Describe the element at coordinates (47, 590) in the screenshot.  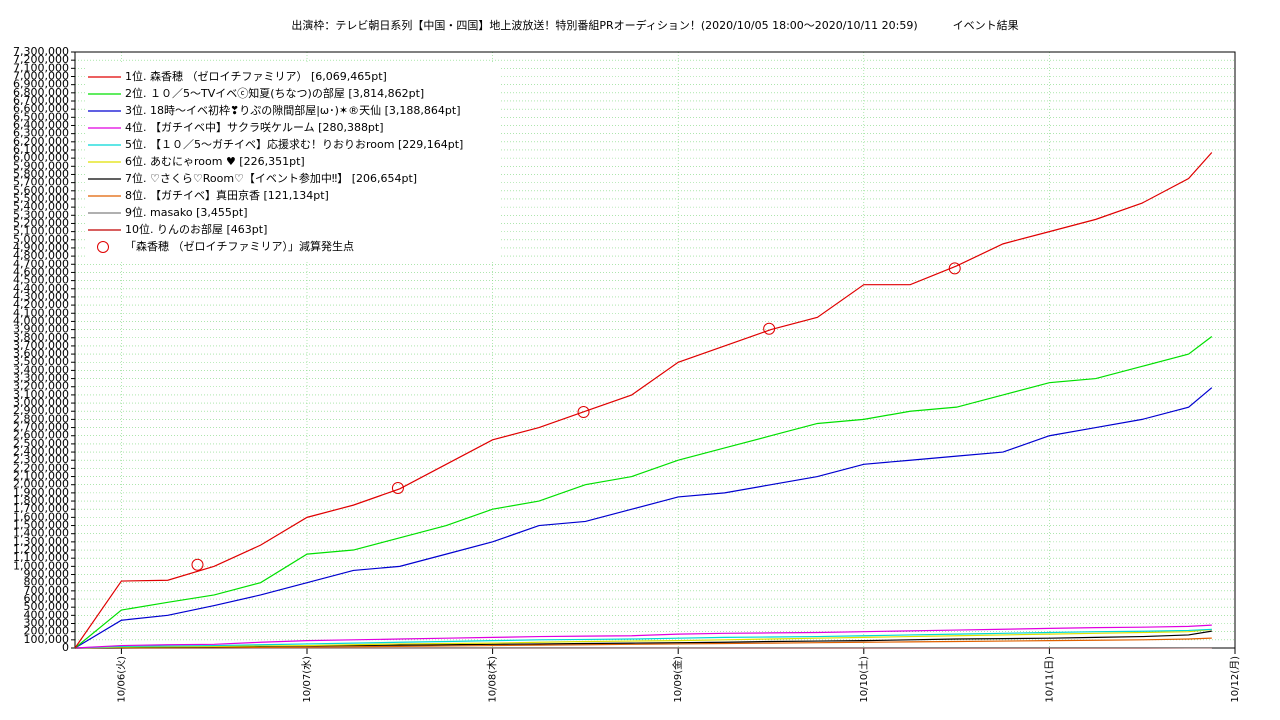
I see `y-tick-label: 700,000` at that location.